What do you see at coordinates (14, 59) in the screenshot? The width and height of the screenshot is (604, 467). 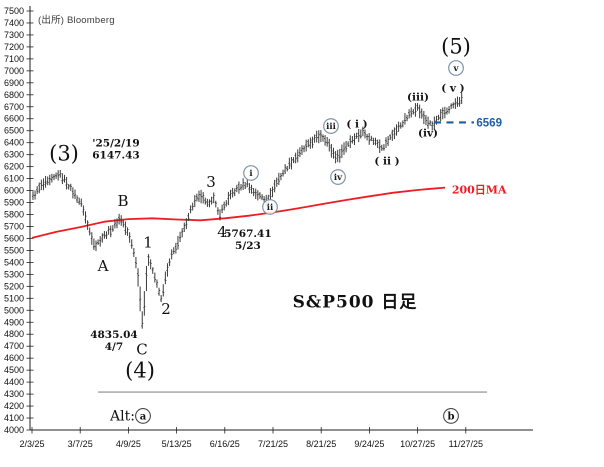 I see `y-axis-tick-label: 7100` at bounding box center [14, 59].